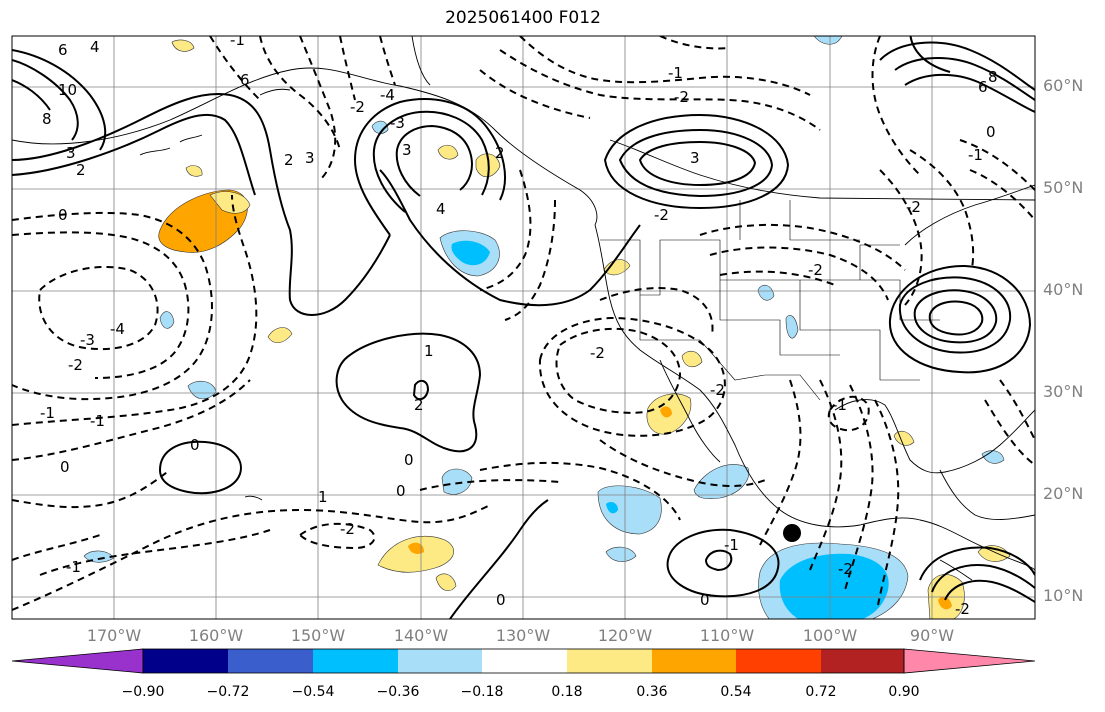 The image size is (1105, 712). I want to click on latitude-label: 30°N, so click(1063, 391).